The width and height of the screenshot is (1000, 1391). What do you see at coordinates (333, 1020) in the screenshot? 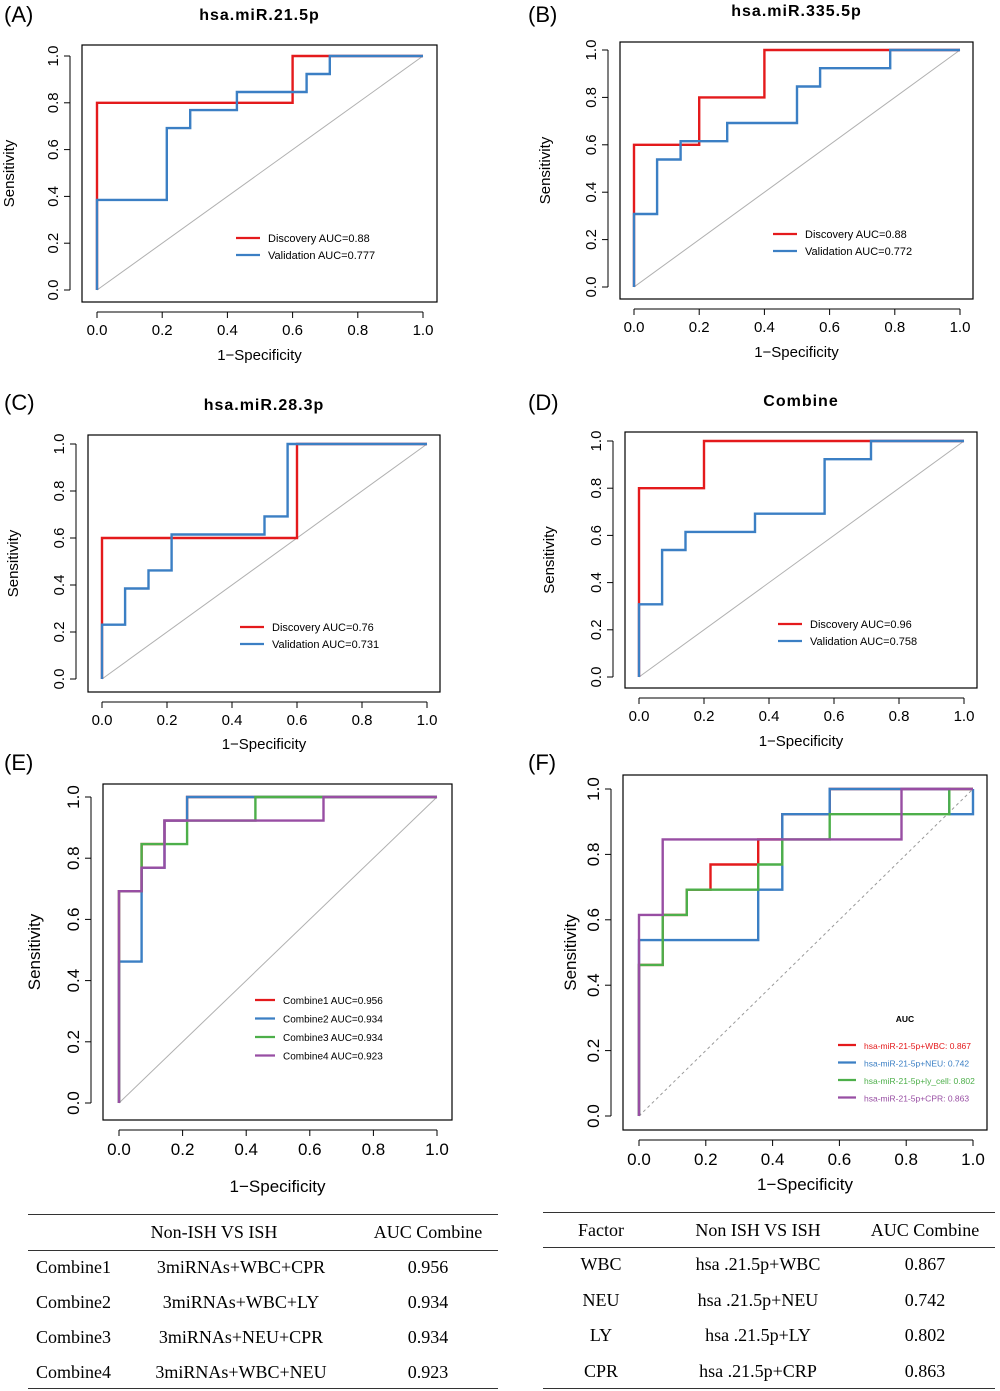
I see `legend-label-2: Combine2 AUC=0.934` at bounding box center [333, 1020].